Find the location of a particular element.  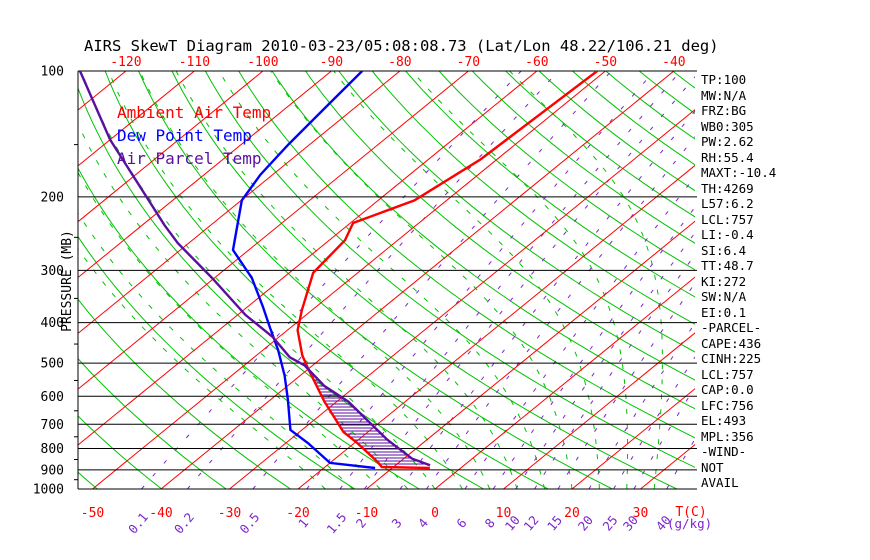

pressure-tick-label: 200 is located at coordinates (52, 197).